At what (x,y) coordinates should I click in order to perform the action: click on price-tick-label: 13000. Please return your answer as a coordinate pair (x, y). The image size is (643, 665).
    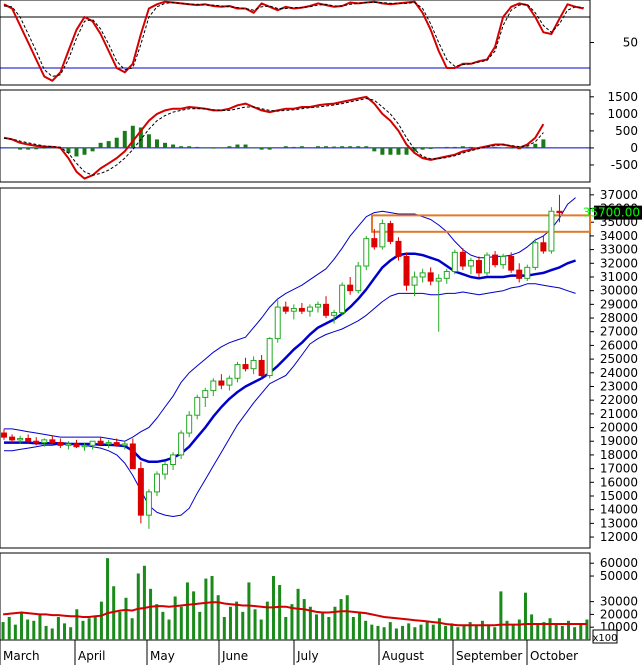
    Looking at the image, I should click on (619, 523).